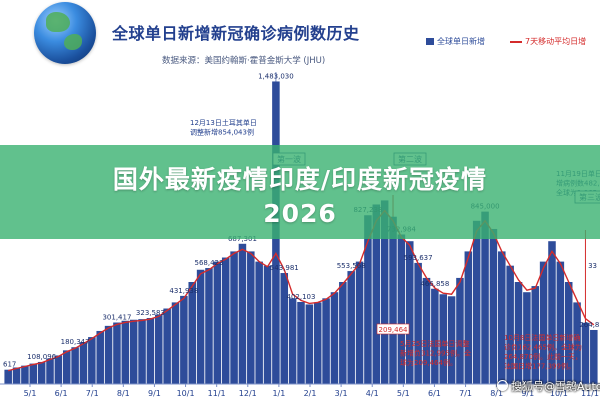 The width and height of the screenshot is (600, 400). Describe the element at coordinates (434, 343) in the screenshot. I see `annotation-may25: 5月25日法国单日调整` at that location.